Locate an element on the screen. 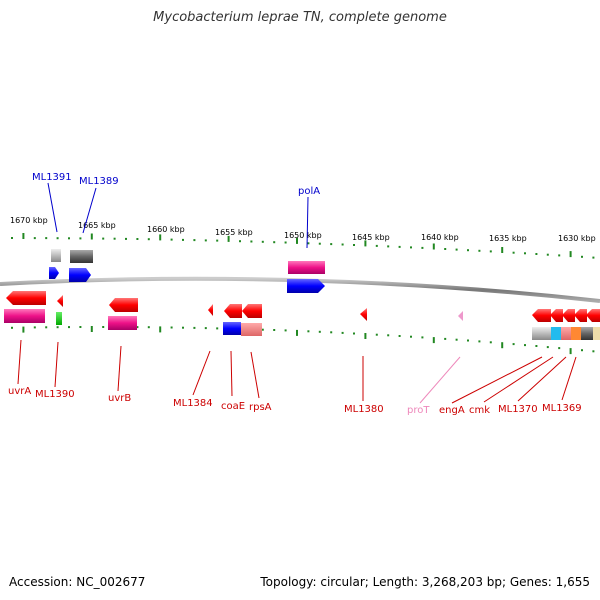 The height and width of the screenshot is (600, 600). gene-label-ml1369: ML1369 is located at coordinates (562, 408).